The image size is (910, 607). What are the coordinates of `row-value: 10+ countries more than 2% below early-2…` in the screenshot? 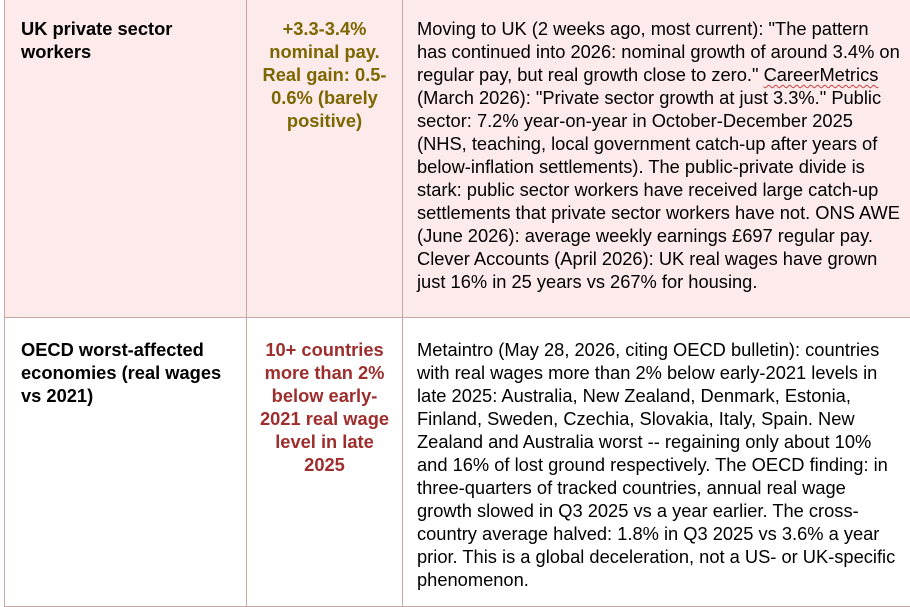 It's located at (325, 462).